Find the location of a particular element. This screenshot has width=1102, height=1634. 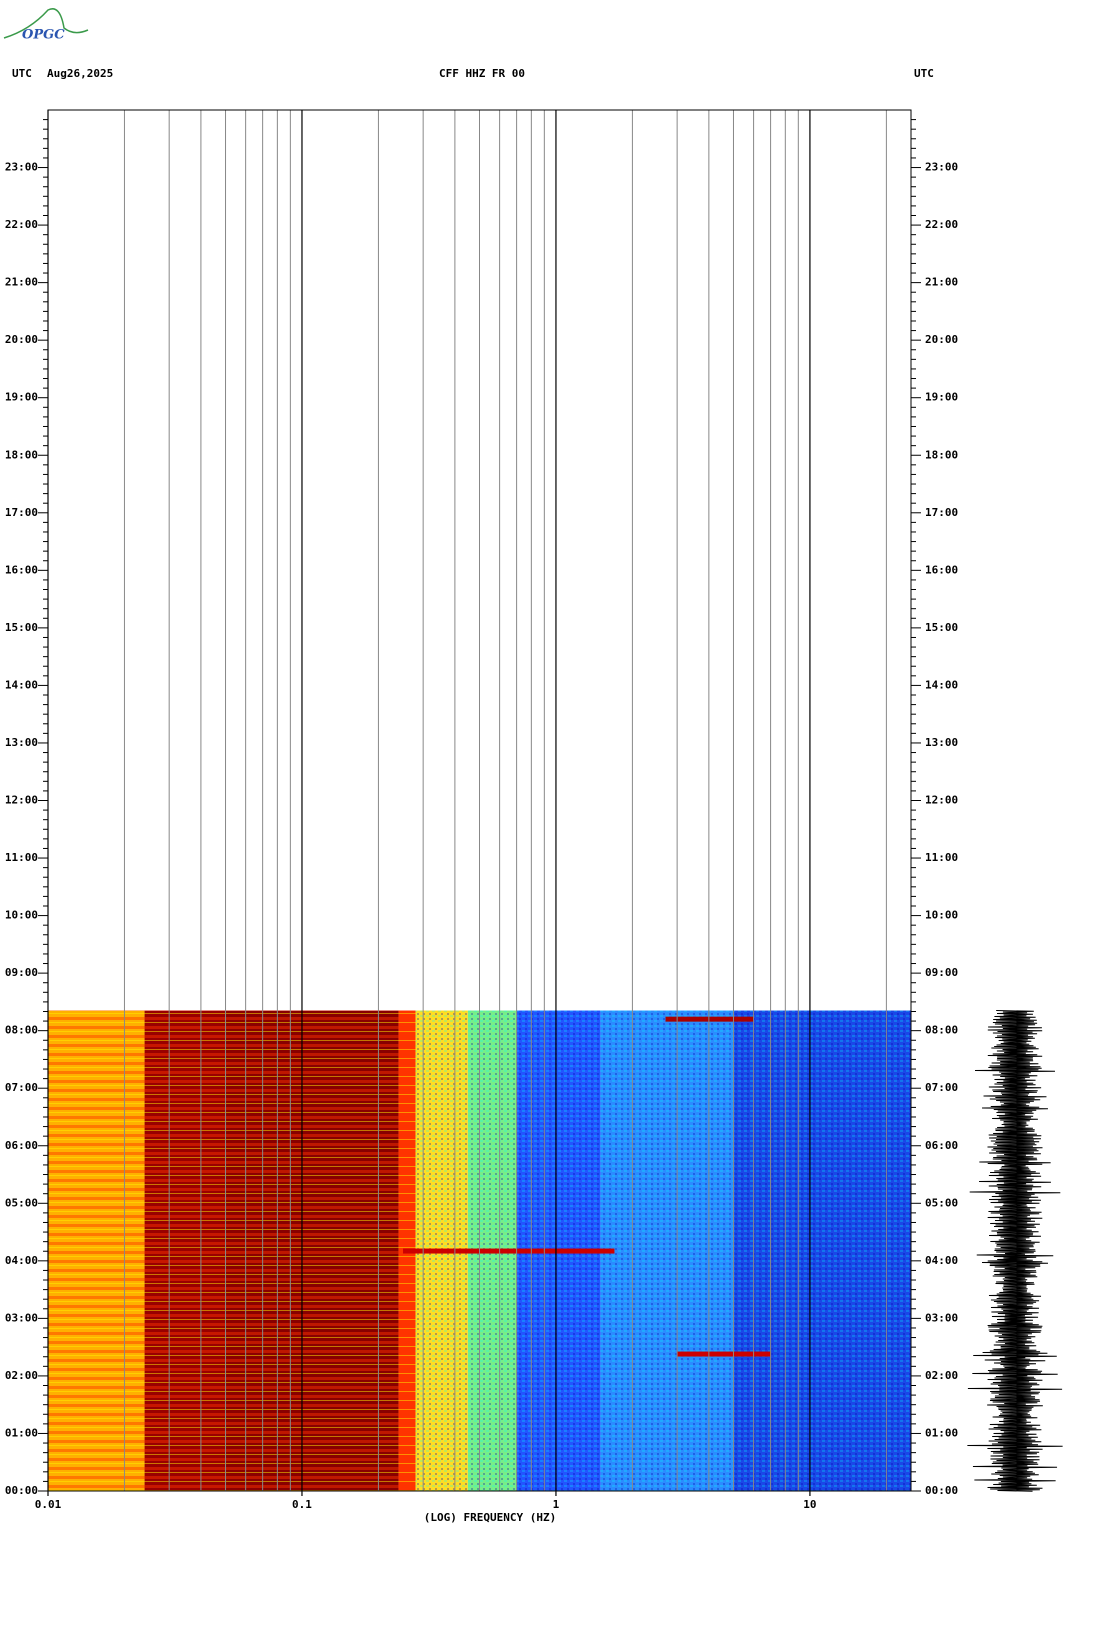

y-tick-label: 19:00 is located at coordinates (21, 397).